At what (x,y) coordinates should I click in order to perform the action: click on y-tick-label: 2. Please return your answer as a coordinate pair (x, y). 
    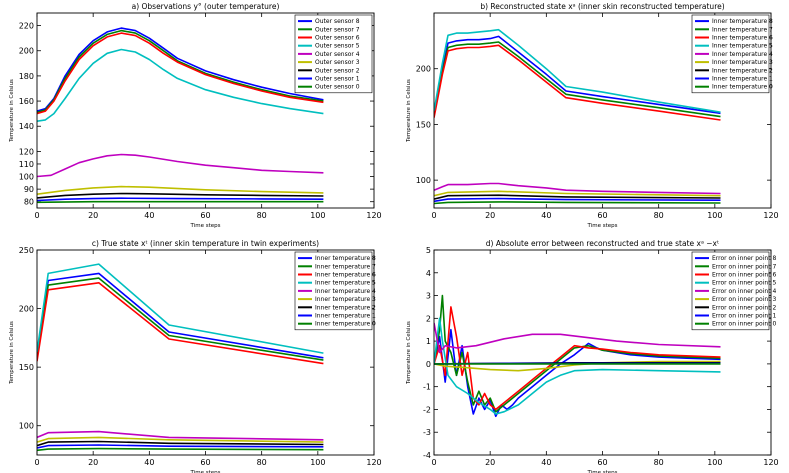
    Looking at the image, I should click on (428, 318).